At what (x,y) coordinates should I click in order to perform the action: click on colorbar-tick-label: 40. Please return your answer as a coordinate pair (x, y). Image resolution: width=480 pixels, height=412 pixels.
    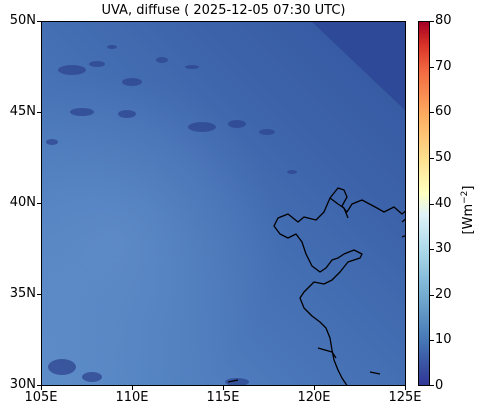
    Looking at the image, I should click on (443, 203).